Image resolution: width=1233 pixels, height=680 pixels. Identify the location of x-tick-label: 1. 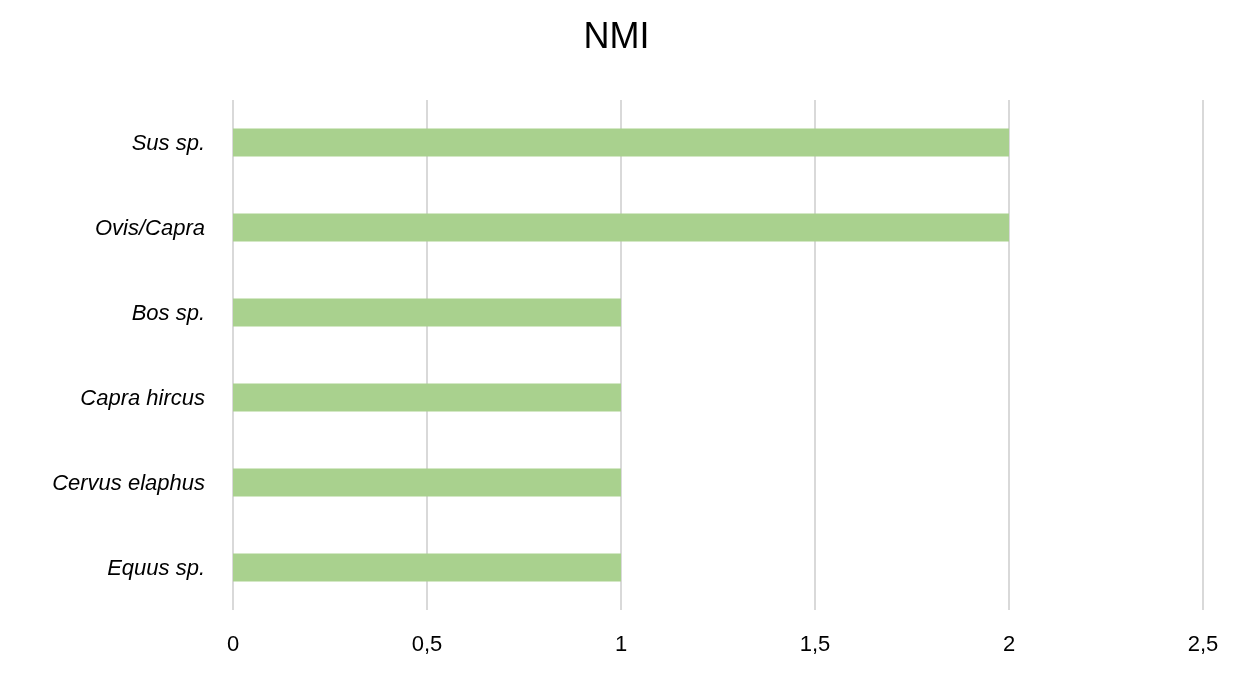
(621, 643).